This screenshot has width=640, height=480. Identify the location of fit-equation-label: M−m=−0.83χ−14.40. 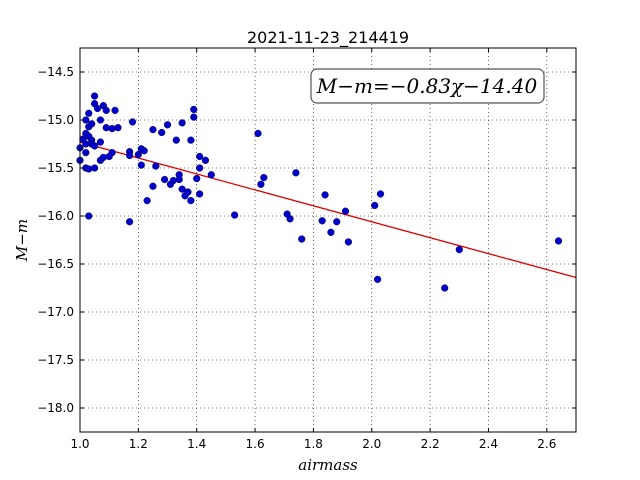
(427, 86).